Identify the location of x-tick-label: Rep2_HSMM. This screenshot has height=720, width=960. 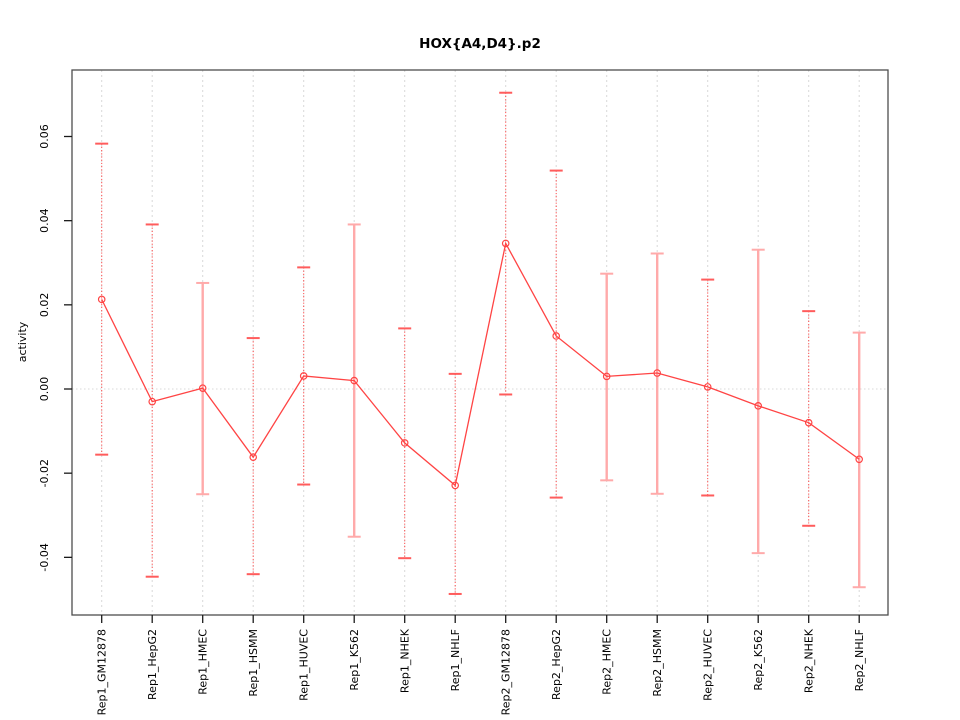
(657, 663).